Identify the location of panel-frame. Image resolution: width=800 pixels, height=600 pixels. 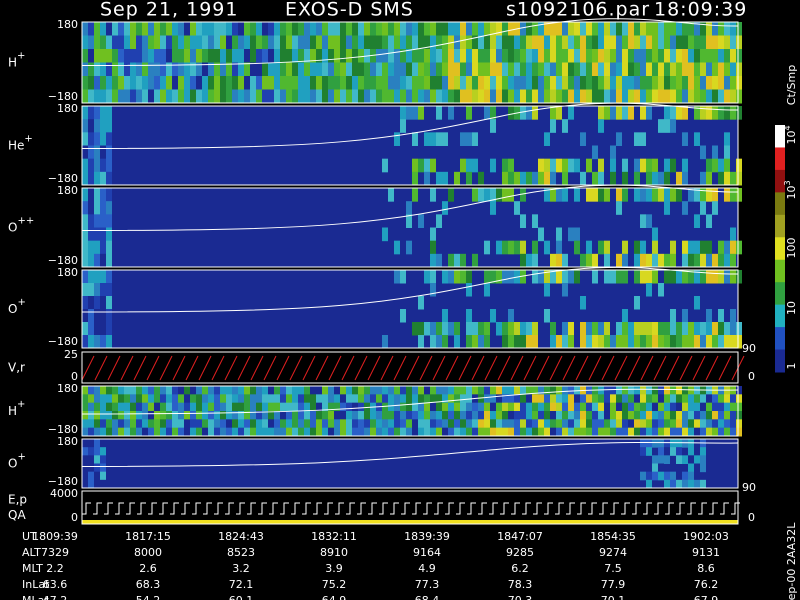
(410, 145).